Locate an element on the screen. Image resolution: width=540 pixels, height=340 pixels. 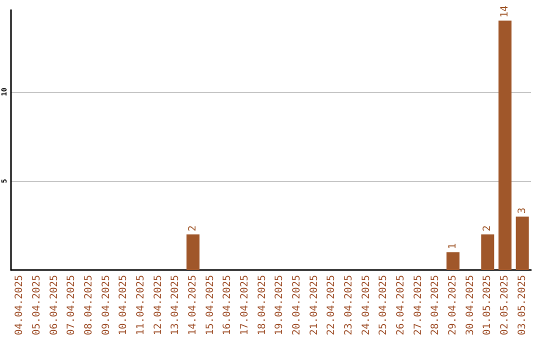
x-tick-label: 02.05.2025 is located at coordinates (505, 305).